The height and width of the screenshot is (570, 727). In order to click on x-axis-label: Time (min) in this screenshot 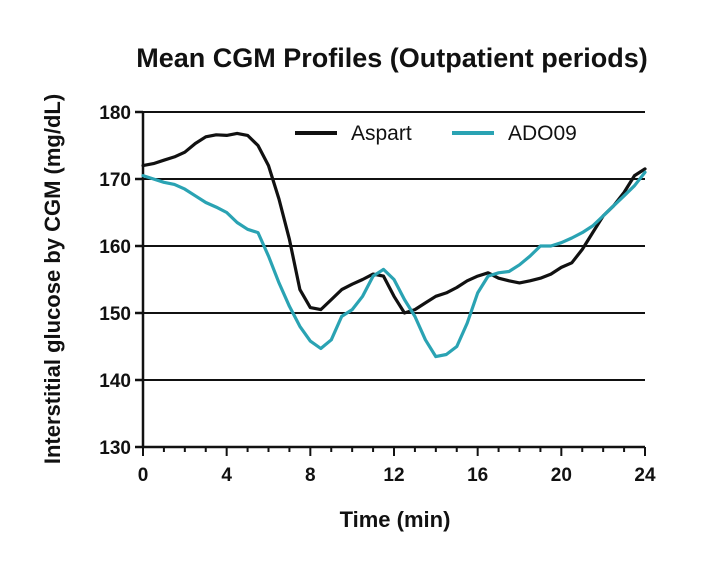, I will do `click(395, 519)`.